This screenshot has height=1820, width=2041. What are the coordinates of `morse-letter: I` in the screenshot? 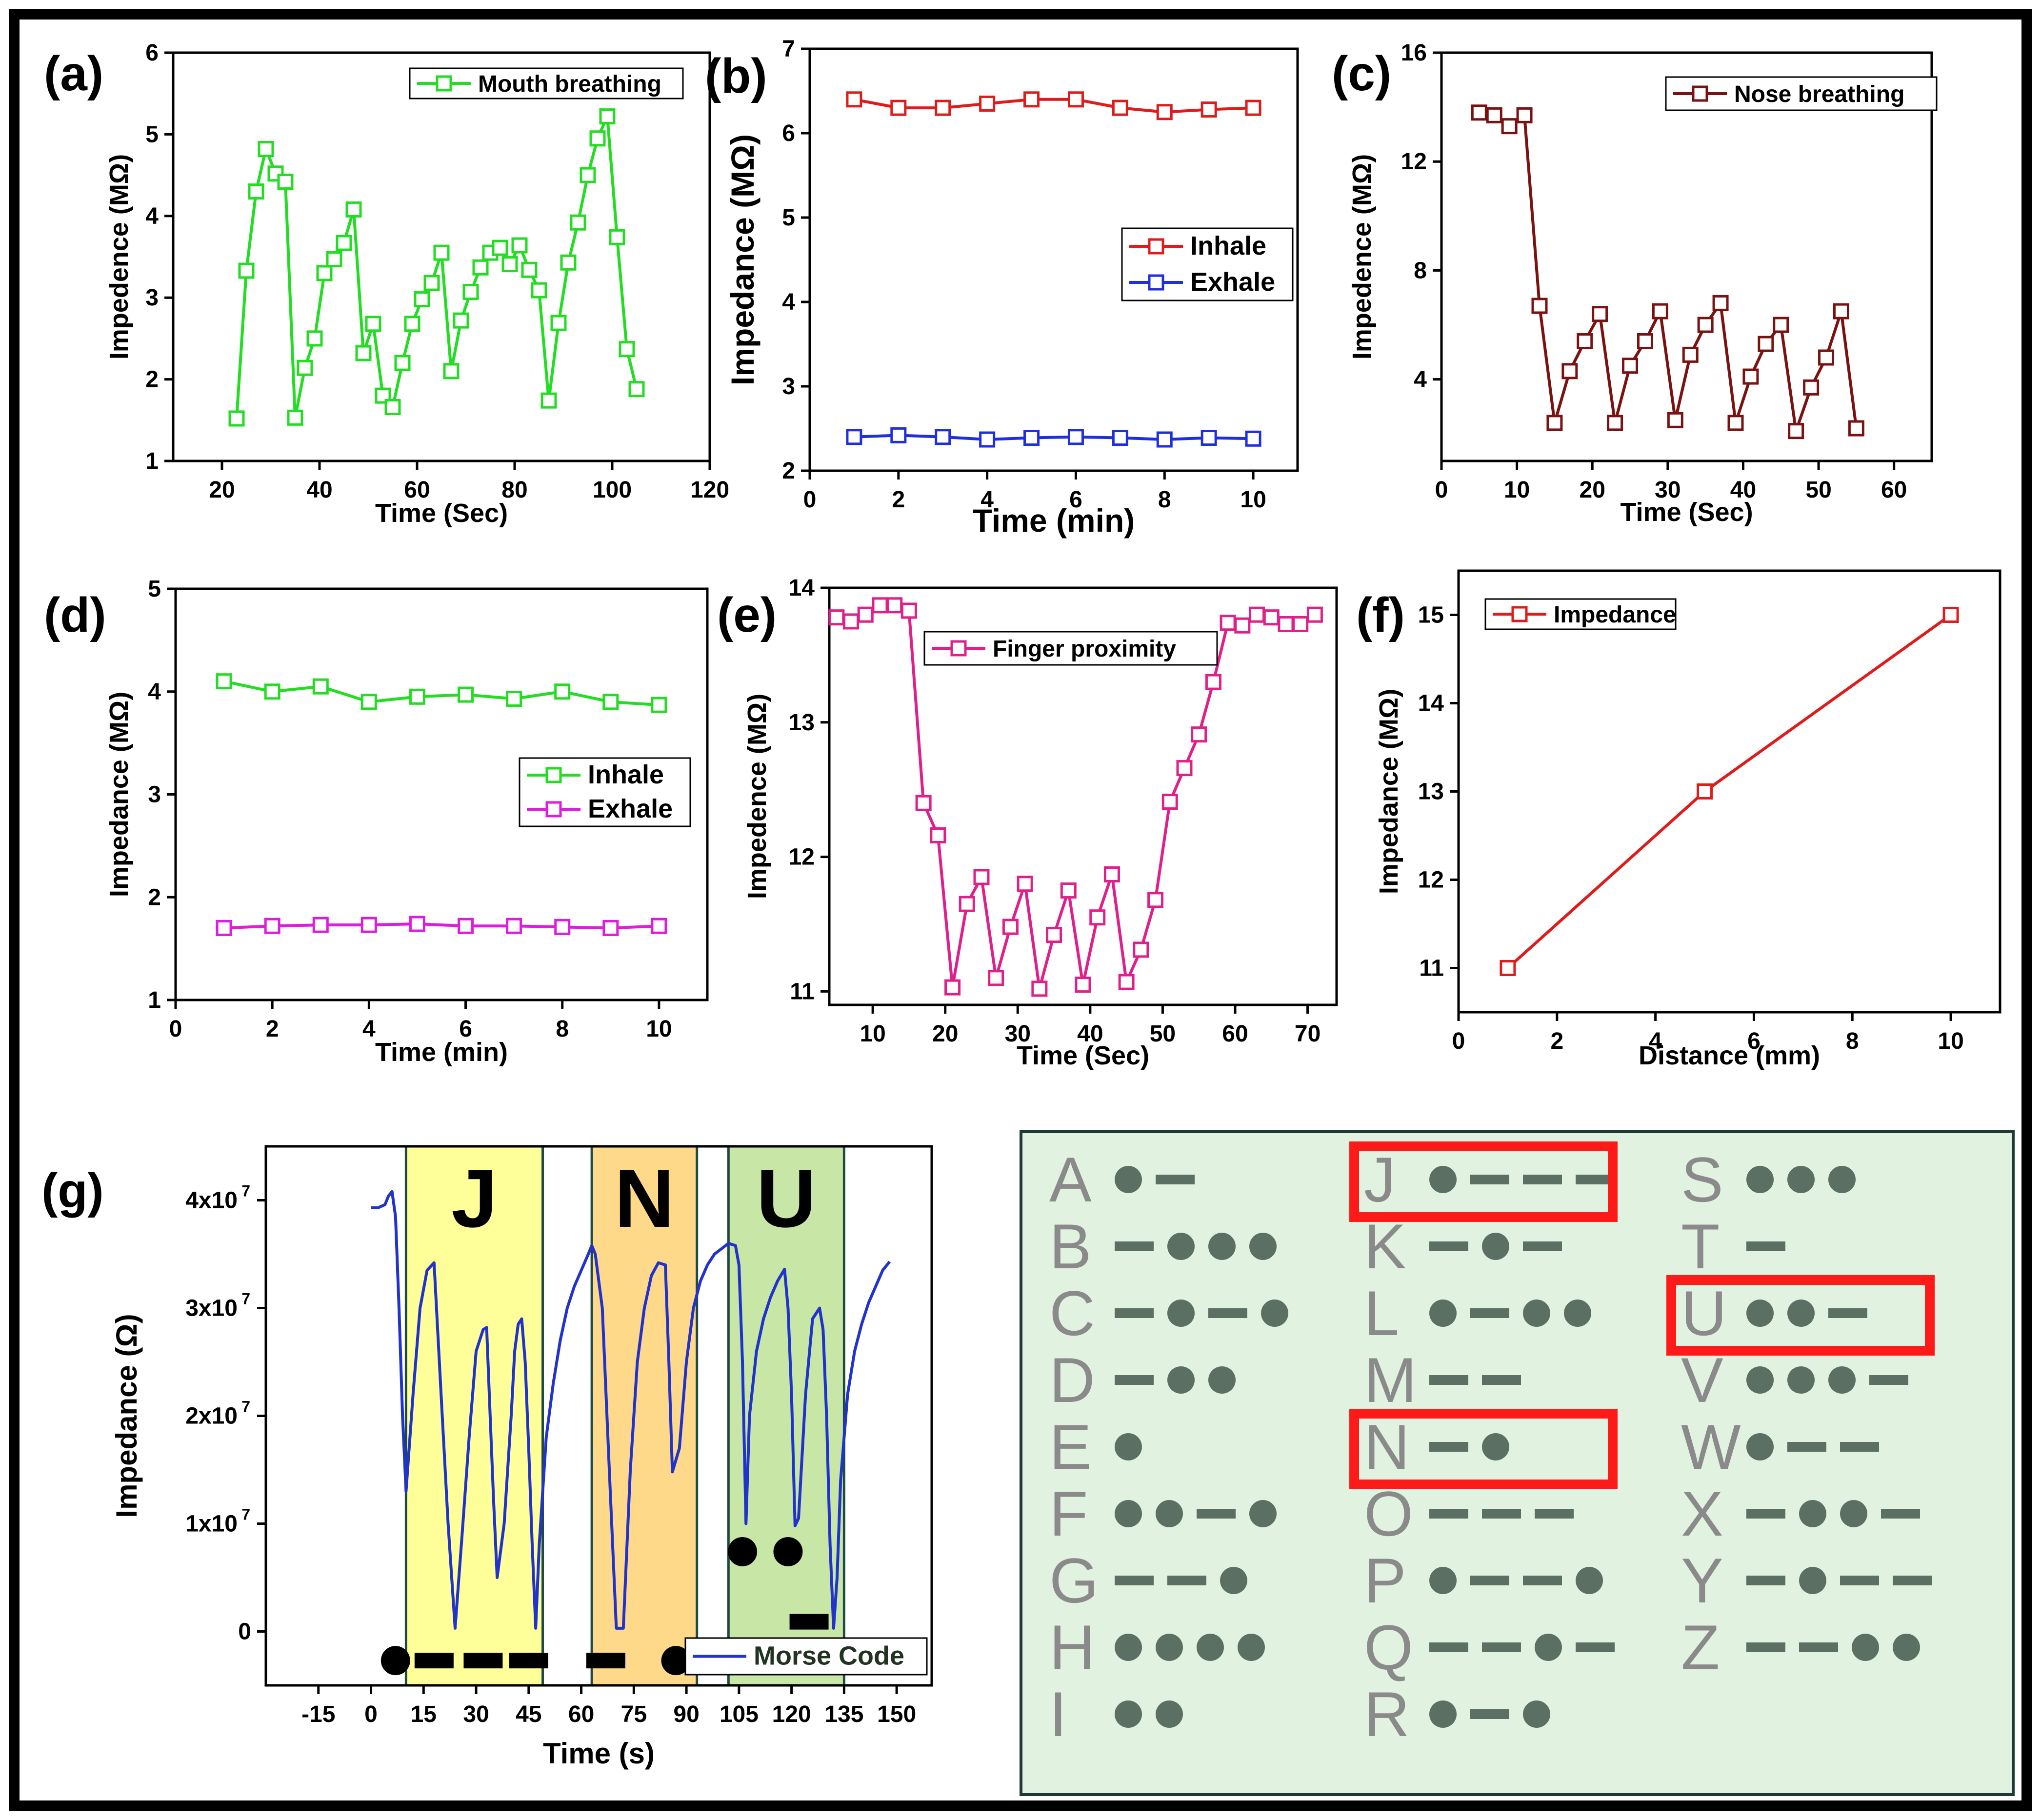 It's located at (1058, 1714).